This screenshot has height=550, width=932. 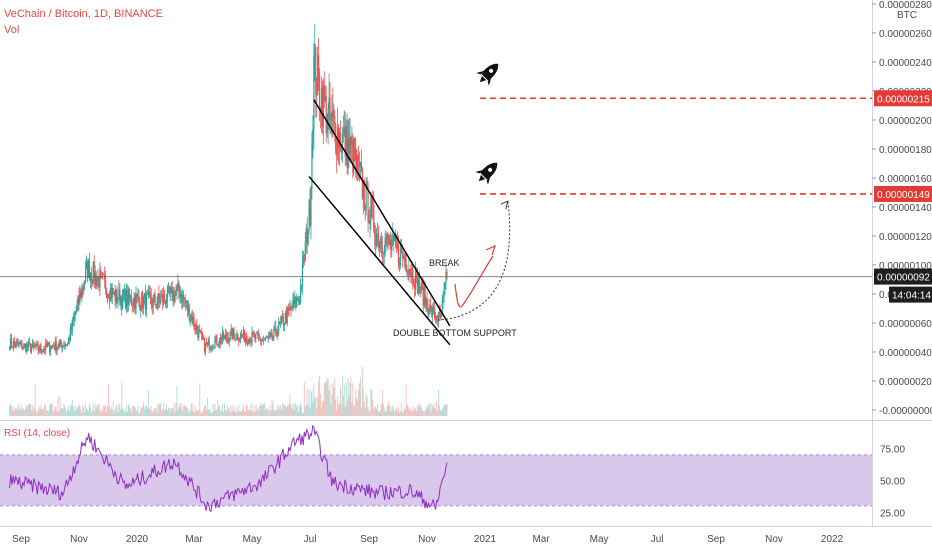 I want to click on rsi-legend: RSI (14, close), so click(x=37, y=433).